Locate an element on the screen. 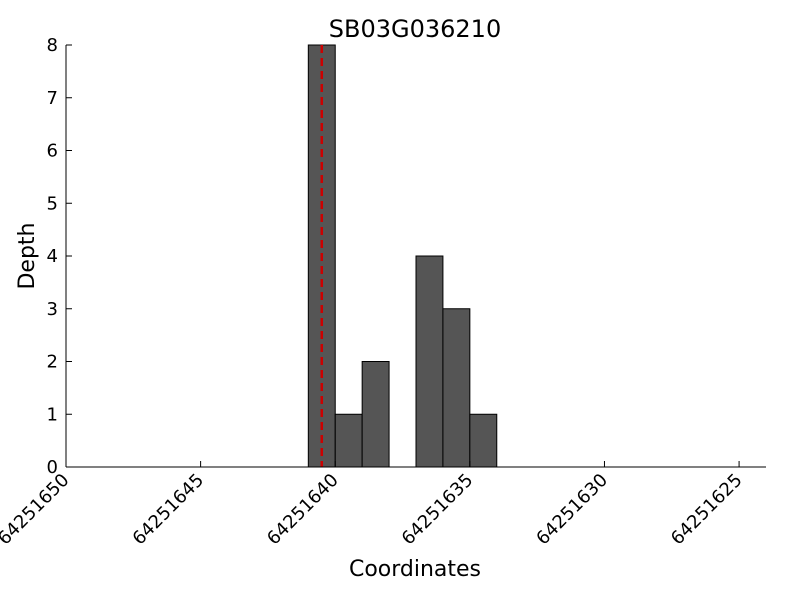  x-tick-label: 64251630 is located at coordinates (572, 510).